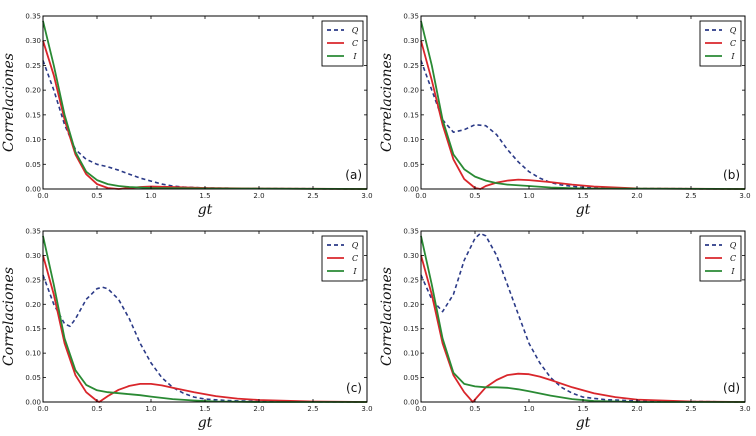 Image resolution: width=756 pixels, height=436 pixels. What do you see at coordinates (353, 175) in the screenshot?
I see `panel-label: (a)` at bounding box center [353, 175].